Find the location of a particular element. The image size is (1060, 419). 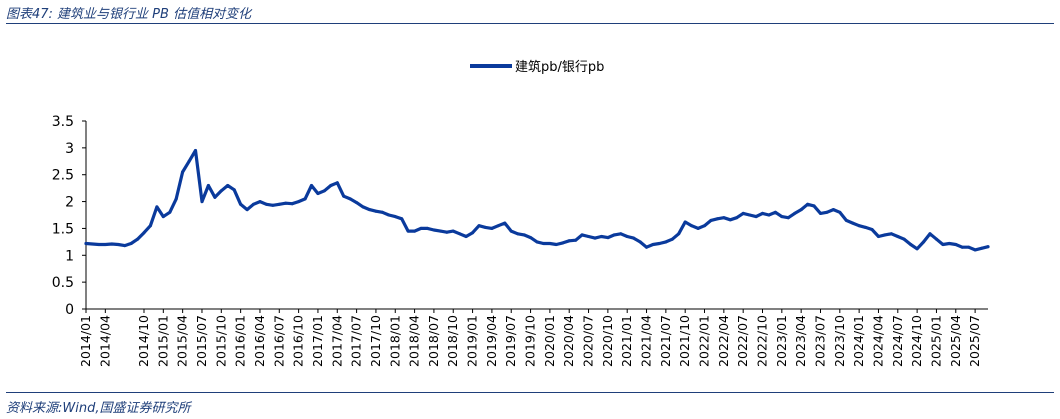

y-tick-label: 3 is located at coordinates (69, 149).